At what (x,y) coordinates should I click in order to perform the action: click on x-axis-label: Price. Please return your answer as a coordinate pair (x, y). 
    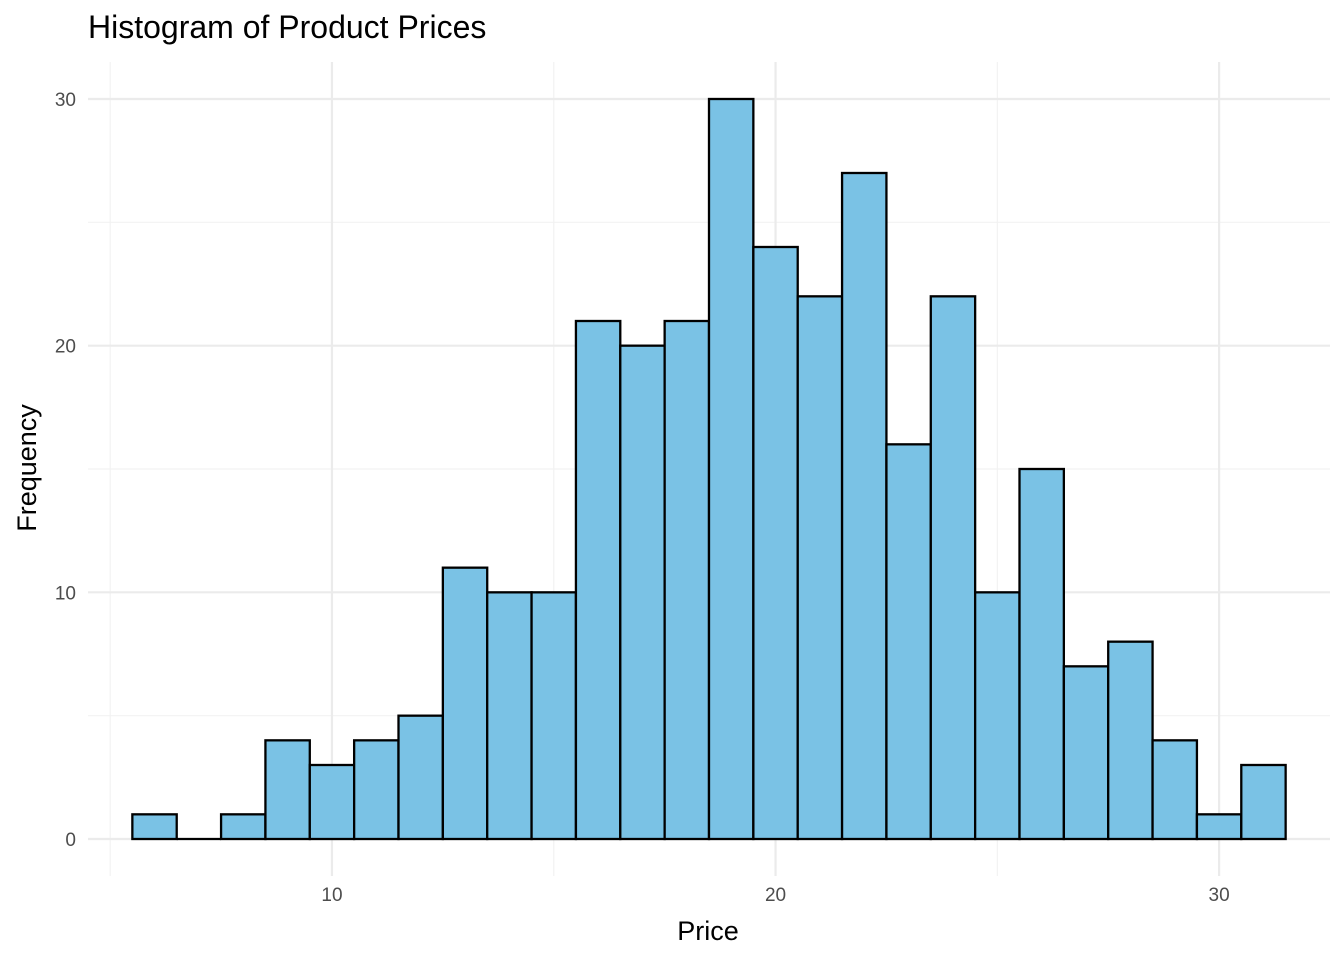
    Looking at the image, I should click on (708, 931).